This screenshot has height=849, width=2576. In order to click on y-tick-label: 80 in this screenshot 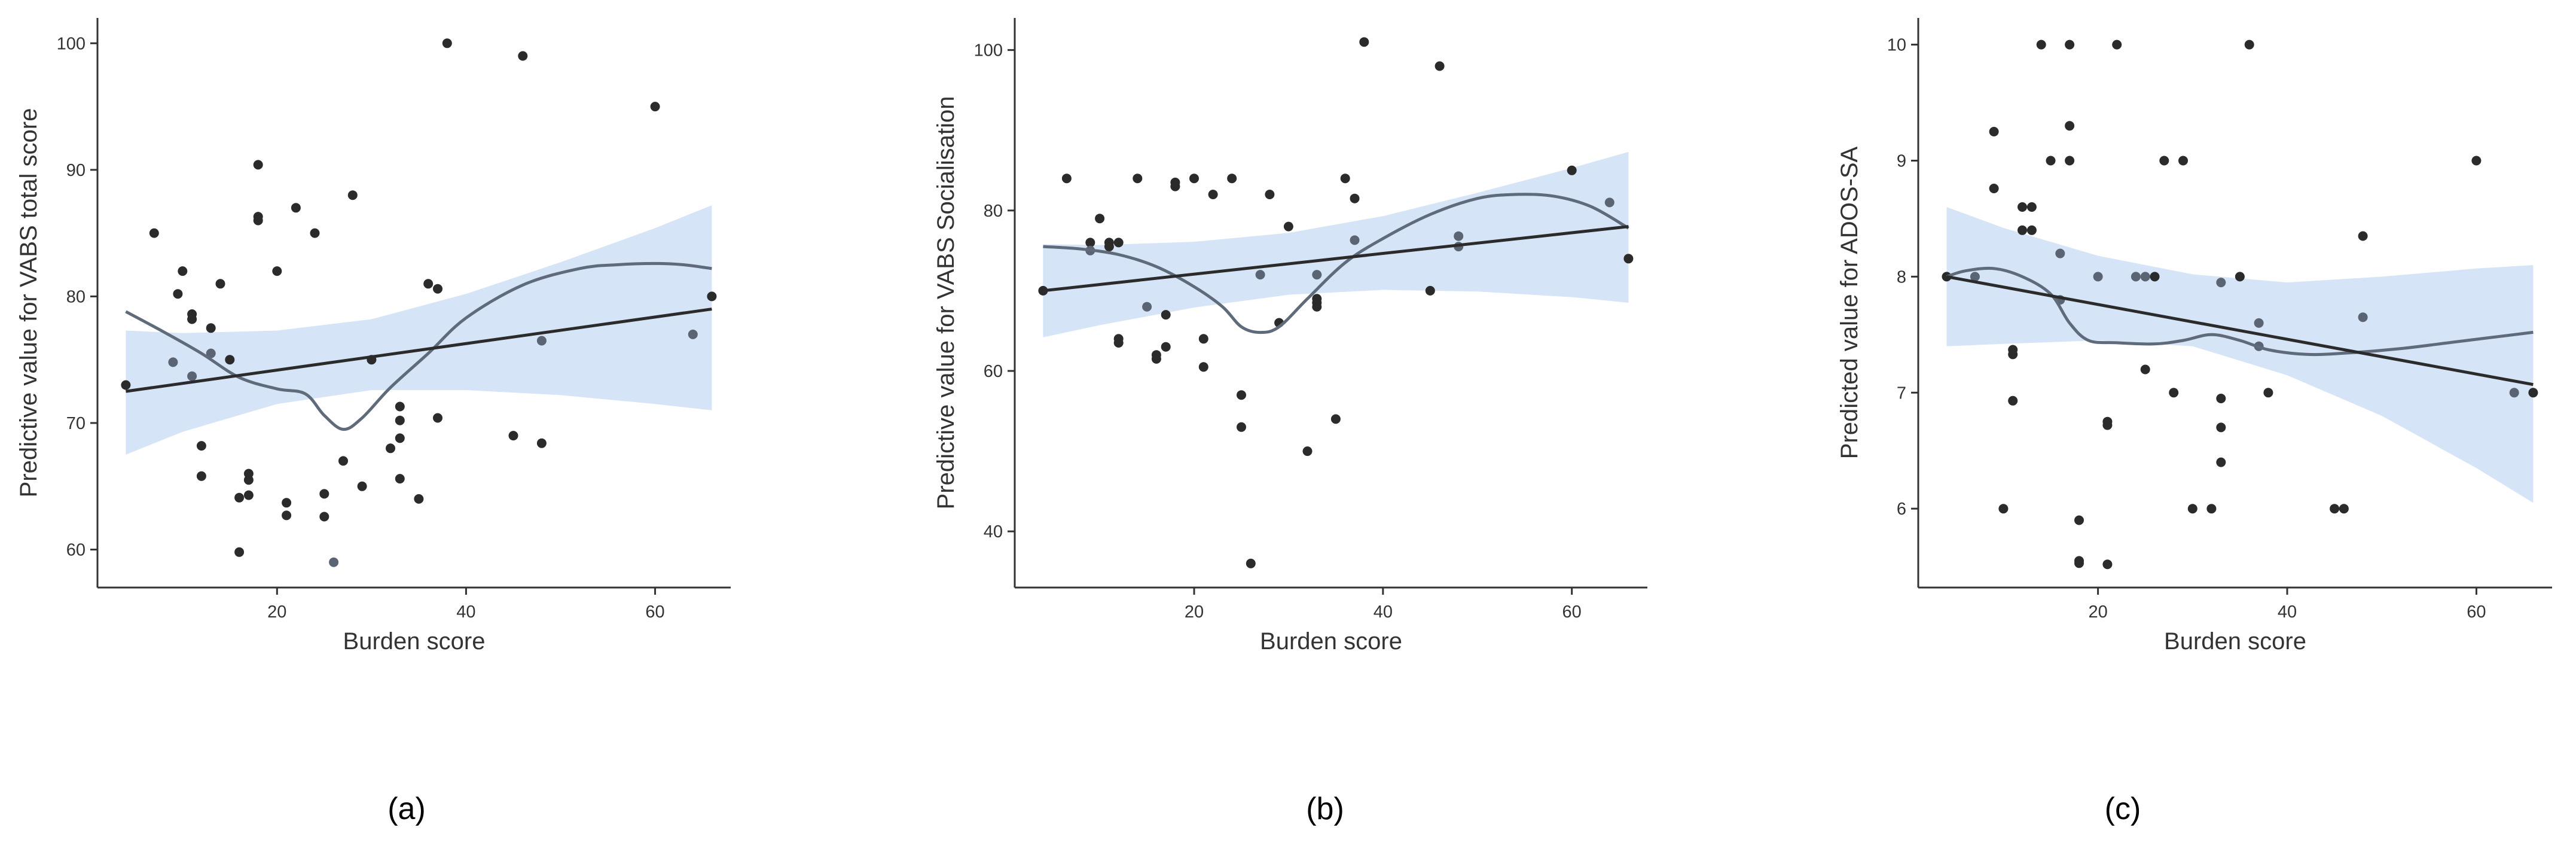, I will do `click(993, 211)`.